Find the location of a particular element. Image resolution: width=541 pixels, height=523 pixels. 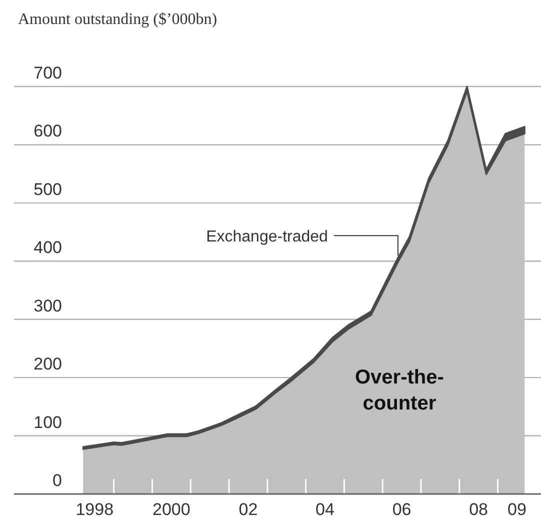

x-tick-label: 2000 is located at coordinates (171, 509).